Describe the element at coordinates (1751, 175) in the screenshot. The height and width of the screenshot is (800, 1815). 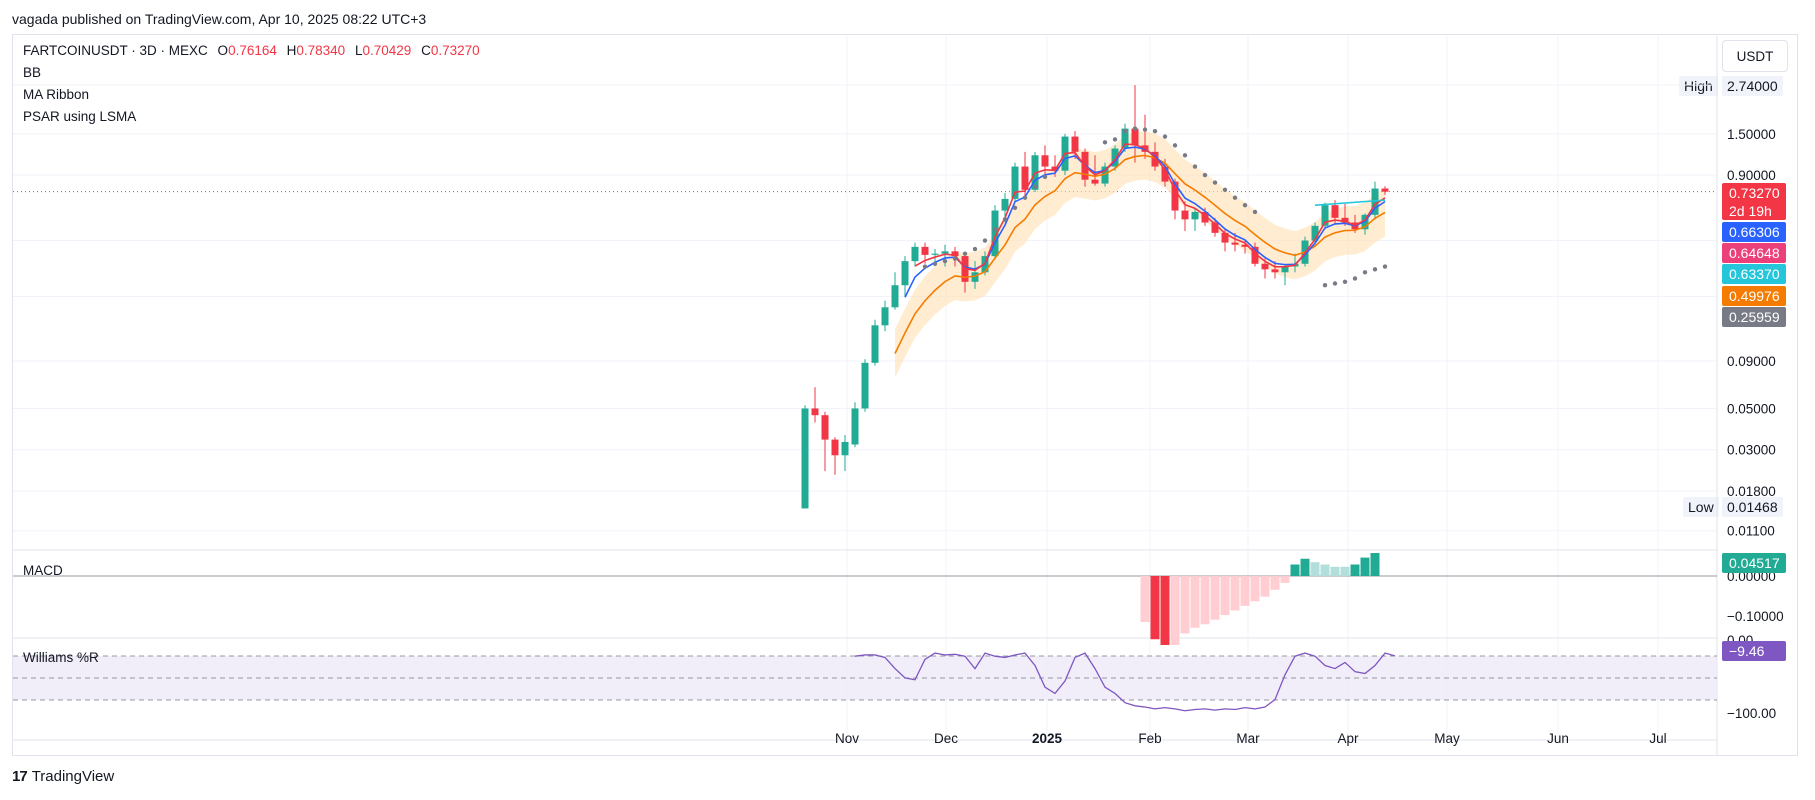
I see `price-tick: 0.90000` at that location.